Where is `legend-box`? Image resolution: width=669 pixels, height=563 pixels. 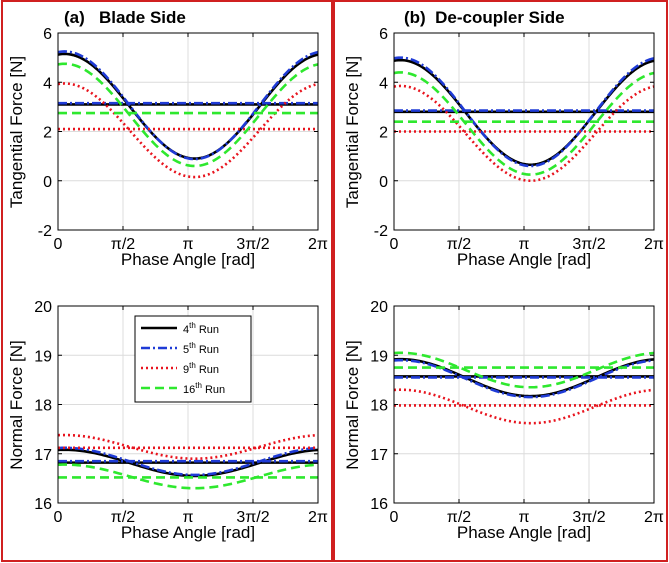 legend-box is located at coordinates (193, 359).